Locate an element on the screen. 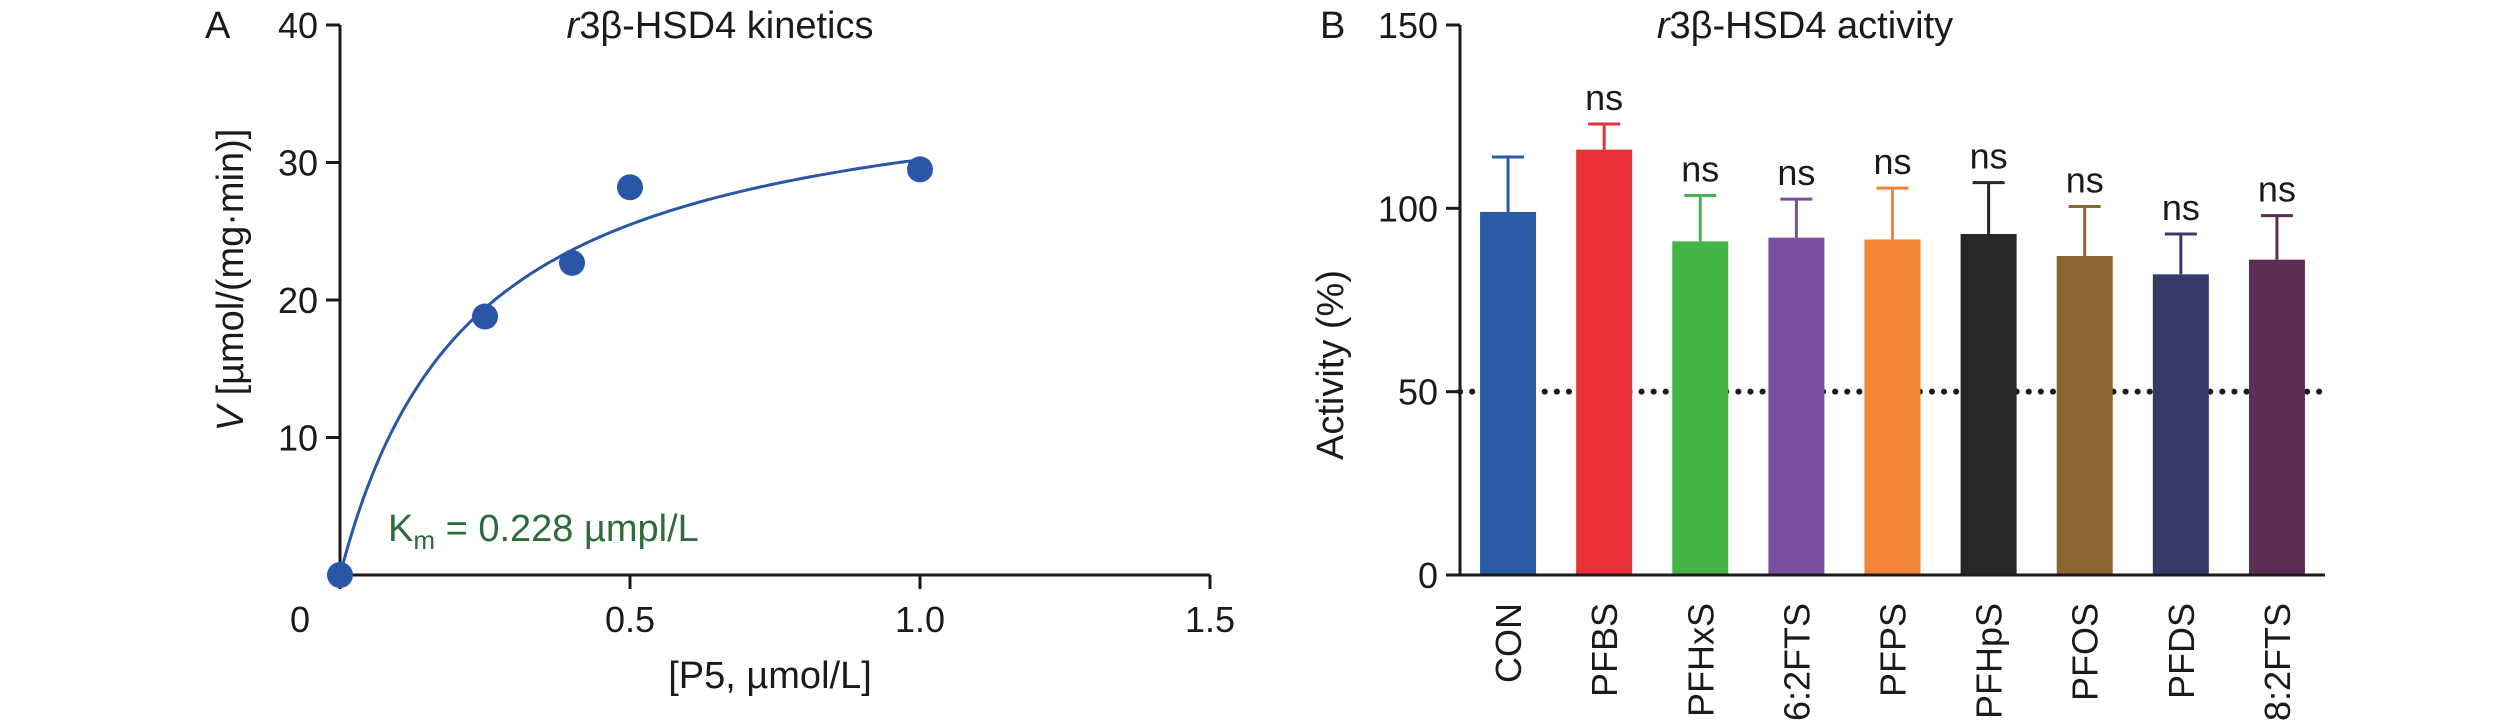  bar-con is located at coordinates (1508, 393).